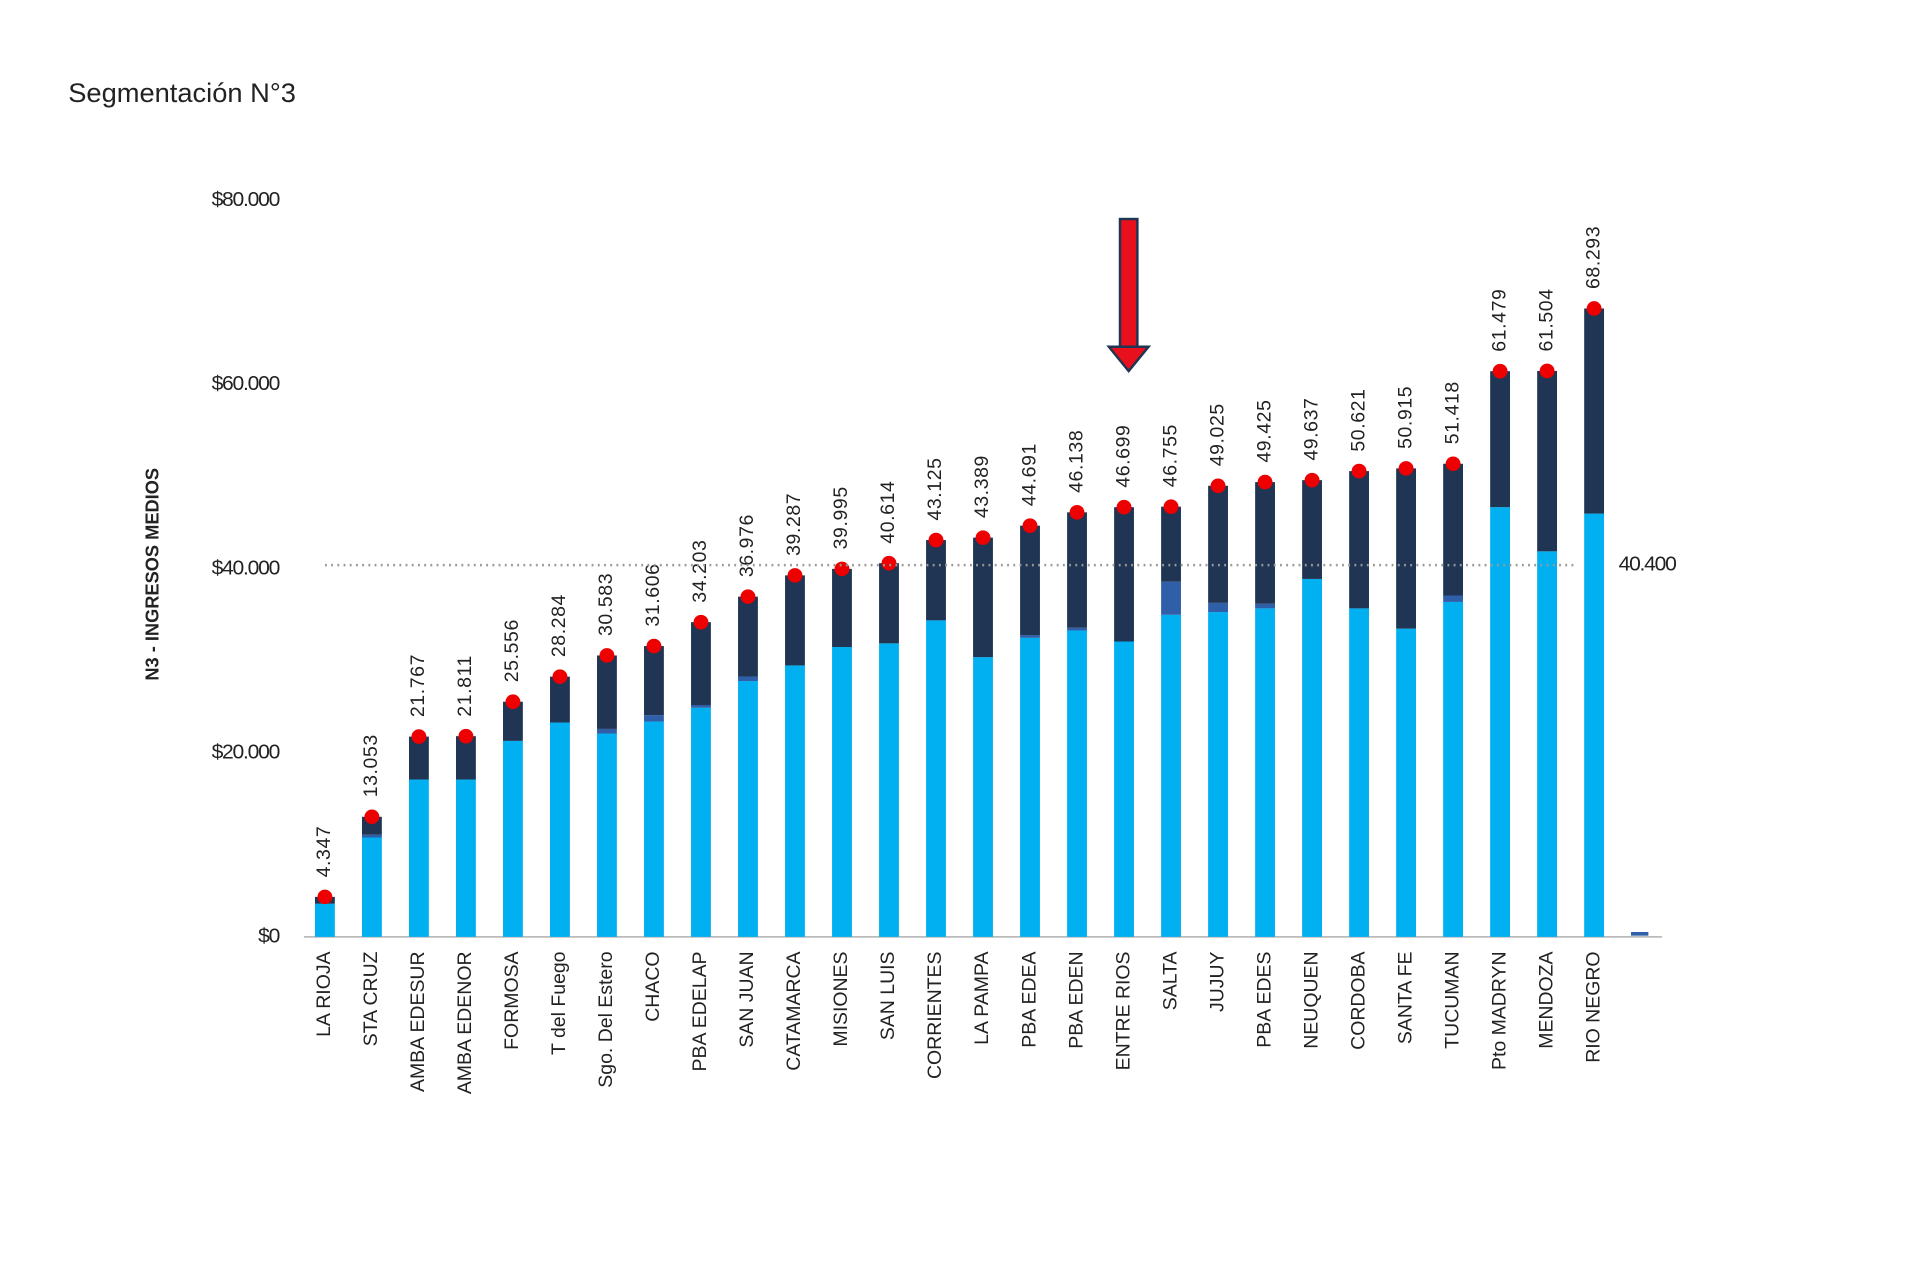  I want to click on total-label: 49.425, so click(1264, 430).